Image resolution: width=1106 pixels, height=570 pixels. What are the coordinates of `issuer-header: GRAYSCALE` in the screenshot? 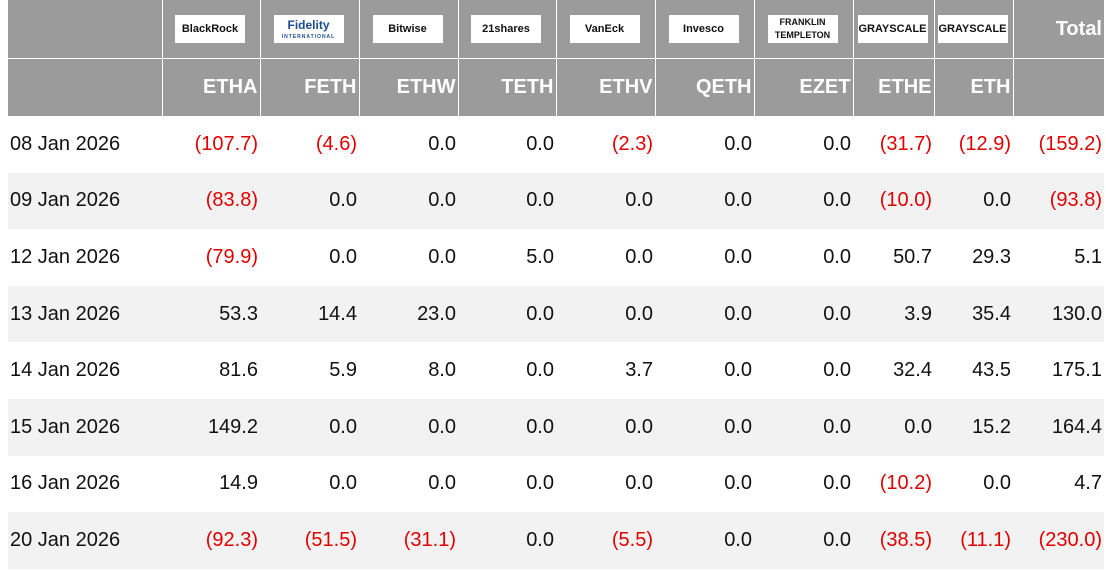 It's located at (973, 29).